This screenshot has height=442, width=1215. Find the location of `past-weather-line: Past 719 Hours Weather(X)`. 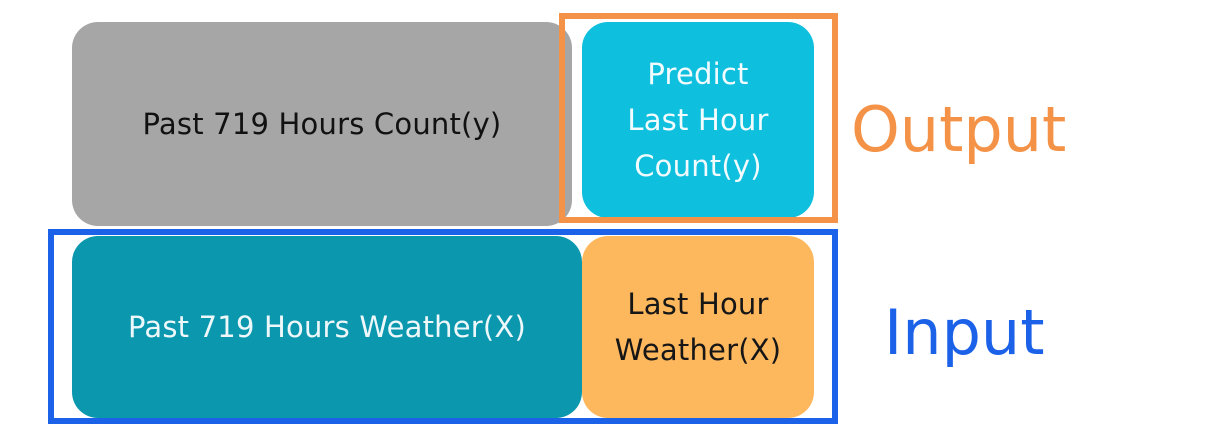

past-weather-line: Past 719 Hours Weather(X) is located at coordinates (326, 327).